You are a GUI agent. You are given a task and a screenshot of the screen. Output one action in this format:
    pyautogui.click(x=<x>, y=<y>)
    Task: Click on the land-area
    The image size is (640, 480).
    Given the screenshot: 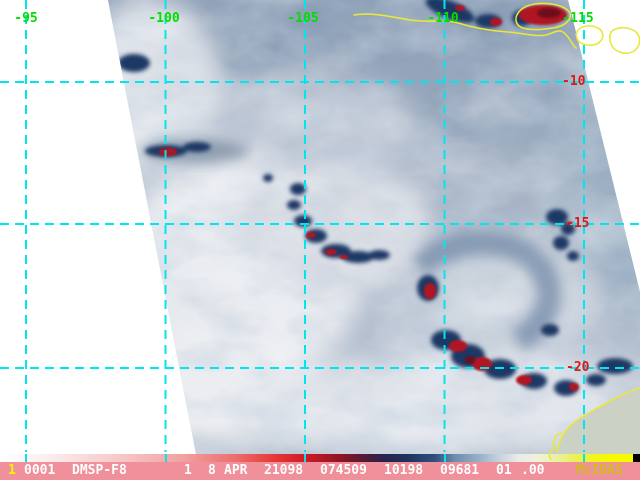 What is the action you would take?
    pyautogui.click(x=598, y=421)
    